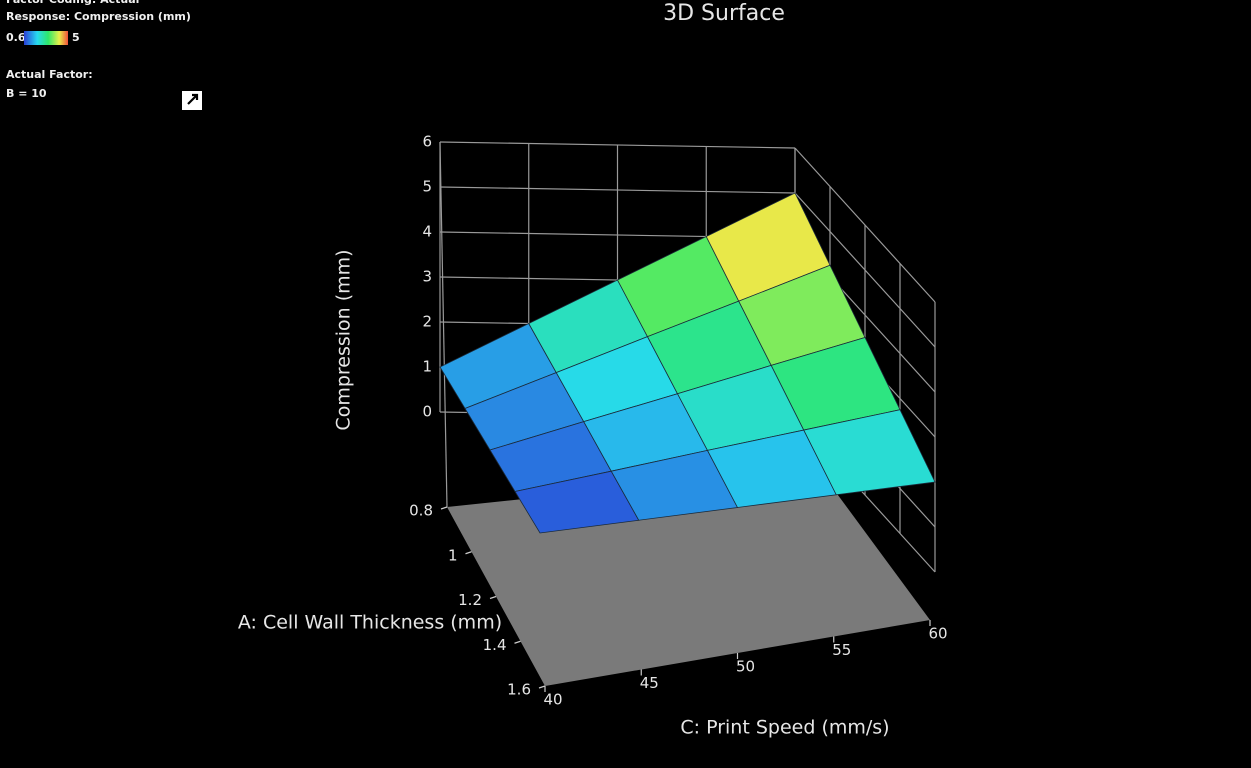 The width and height of the screenshot is (1251, 768). What do you see at coordinates (192, 100) in the screenshot?
I see `export-button` at bounding box center [192, 100].